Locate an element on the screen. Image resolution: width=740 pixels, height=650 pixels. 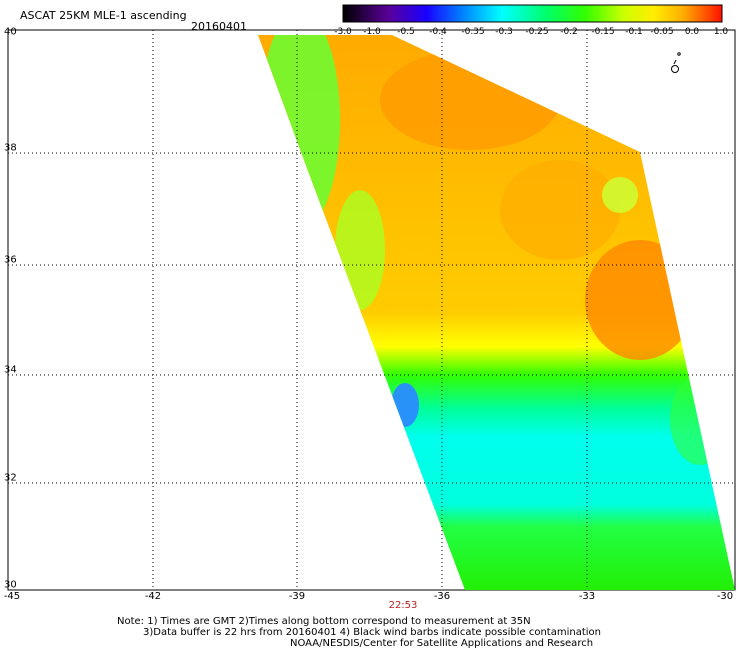
x-tick-label: -39 is located at coordinates (297, 596).